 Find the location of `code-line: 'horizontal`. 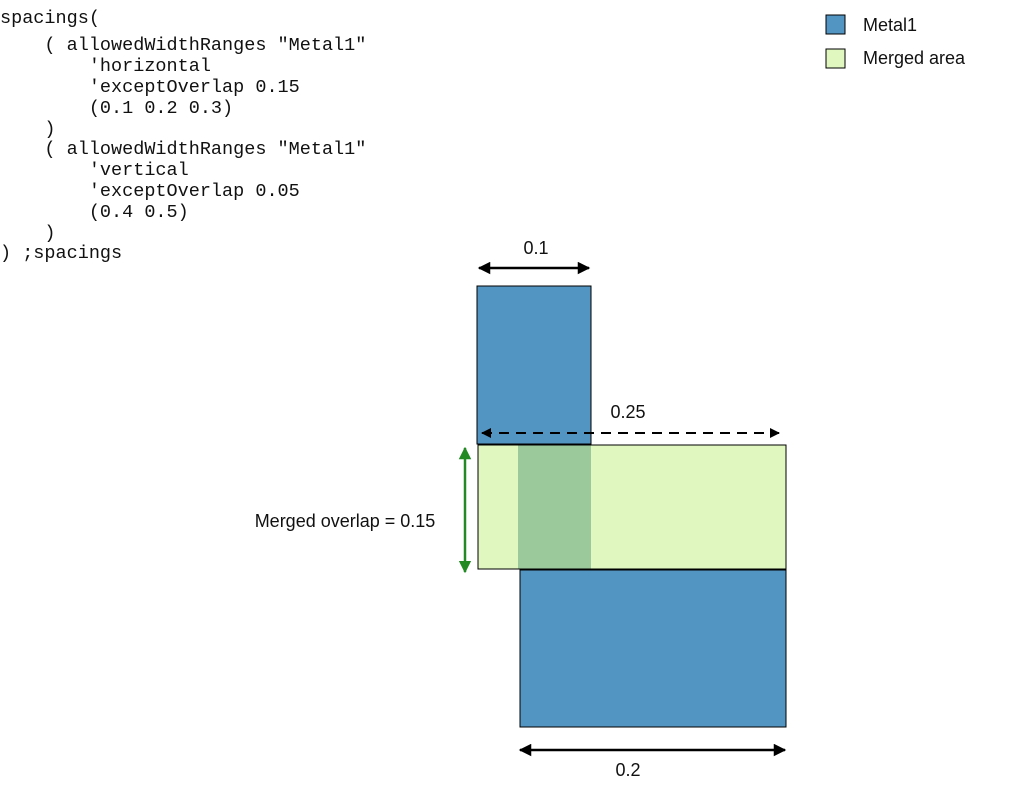

code-line: 'horizontal is located at coordinates (105, 66).